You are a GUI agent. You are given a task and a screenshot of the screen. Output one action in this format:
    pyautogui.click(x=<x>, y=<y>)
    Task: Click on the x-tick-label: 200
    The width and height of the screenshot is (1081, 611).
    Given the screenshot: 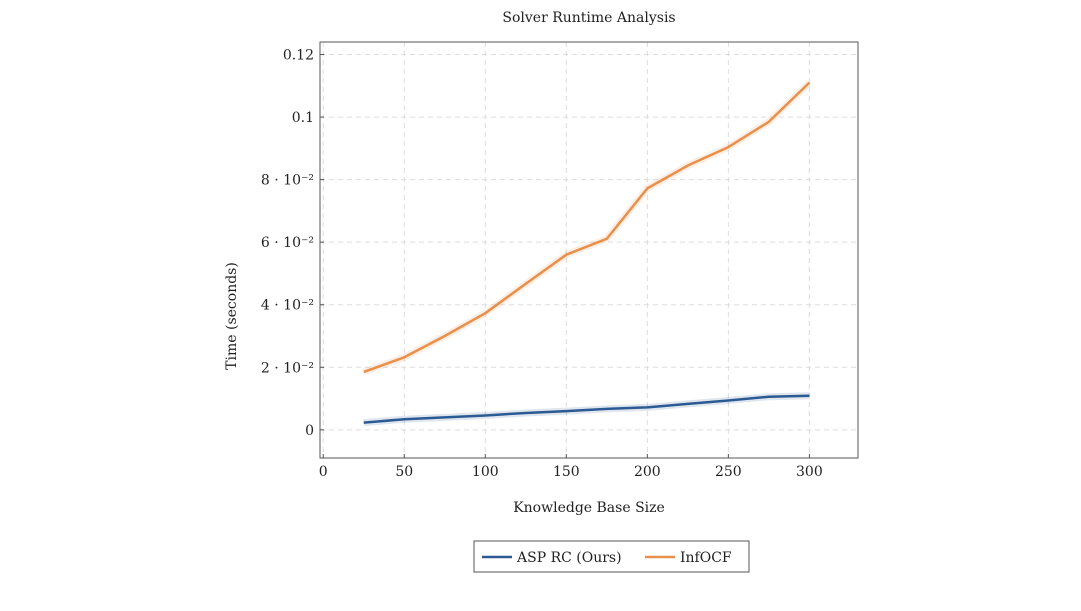 What is the action you would take?
    pyautogui.click(x=647, y=472)
    